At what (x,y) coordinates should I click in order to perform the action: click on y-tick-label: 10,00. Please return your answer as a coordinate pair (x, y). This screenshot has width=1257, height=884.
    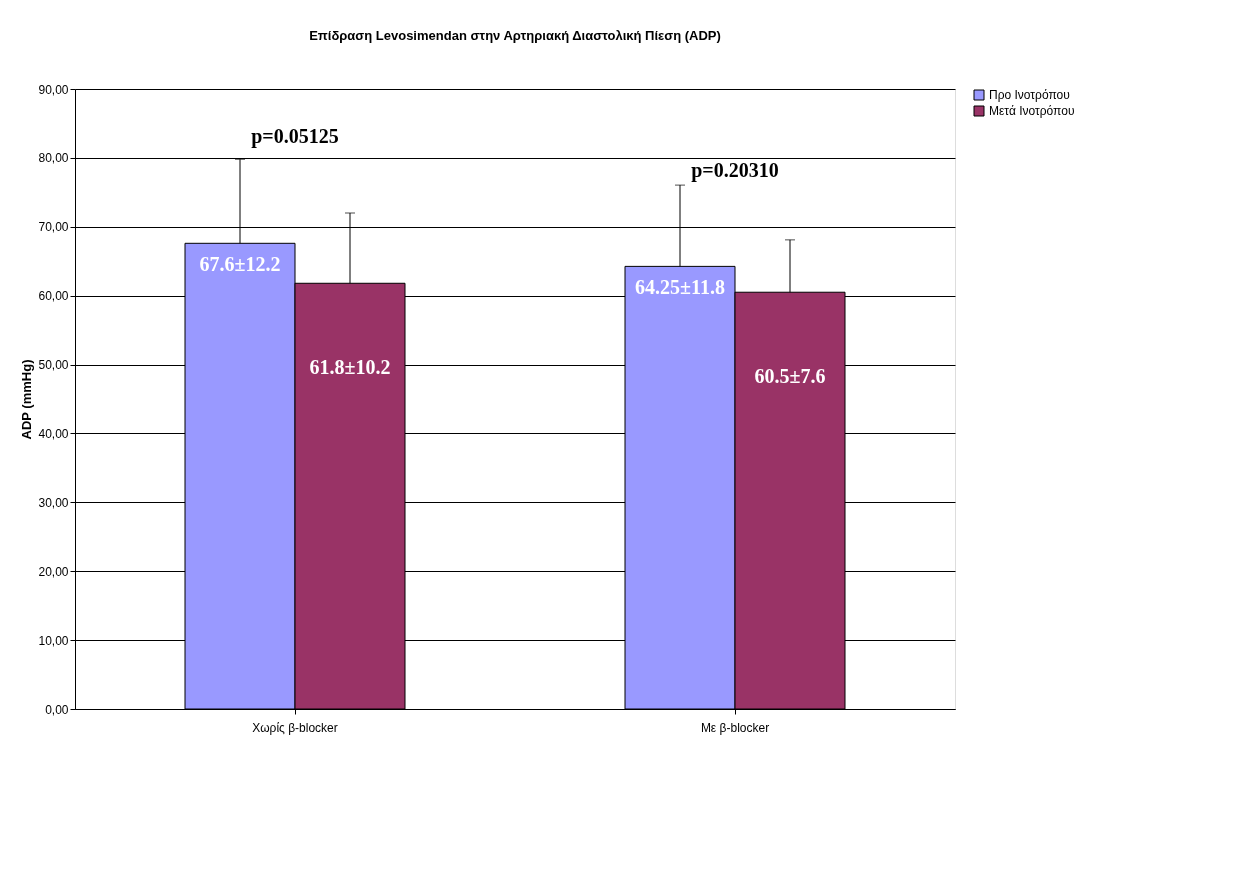
    Looking at the image, I should click on (53, 640).